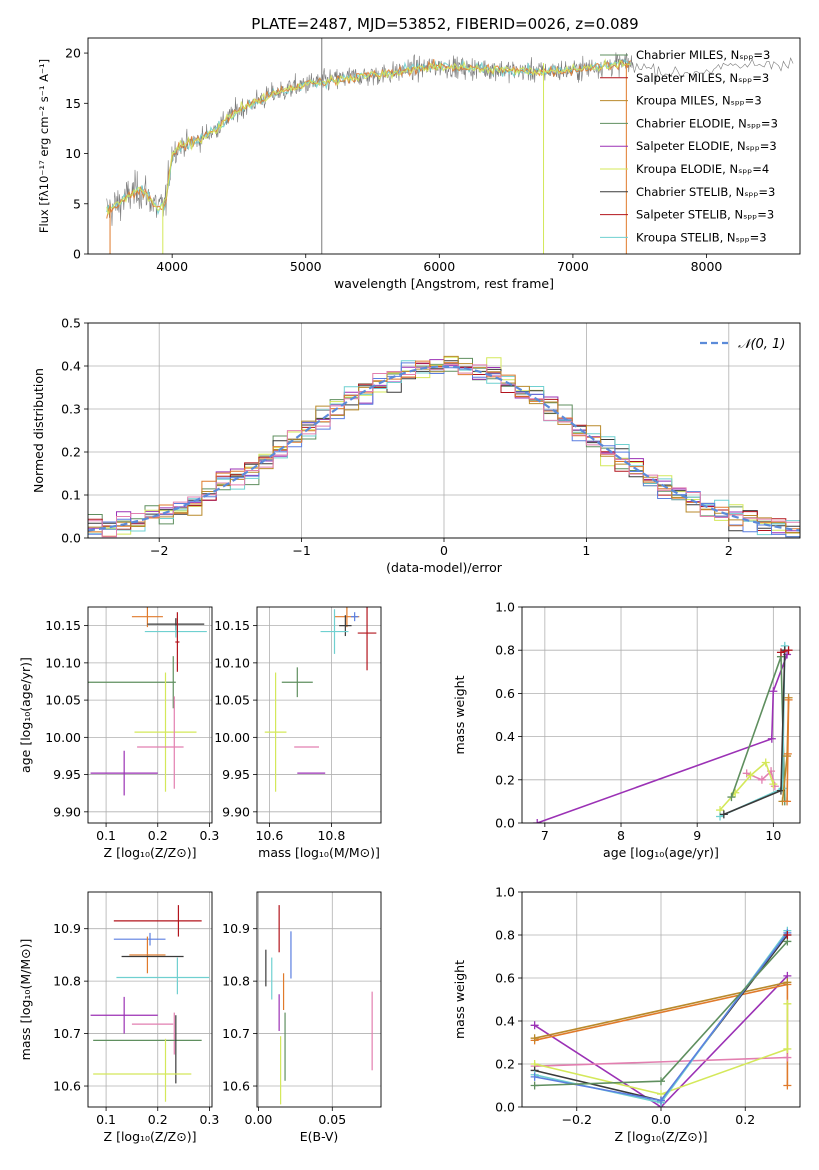 This screenshot has height=1170, width=819. What do you see at coordinates (73, 153) in the screenshot?
I see `y-tick-label: 10` at bounding box center [73, 153].